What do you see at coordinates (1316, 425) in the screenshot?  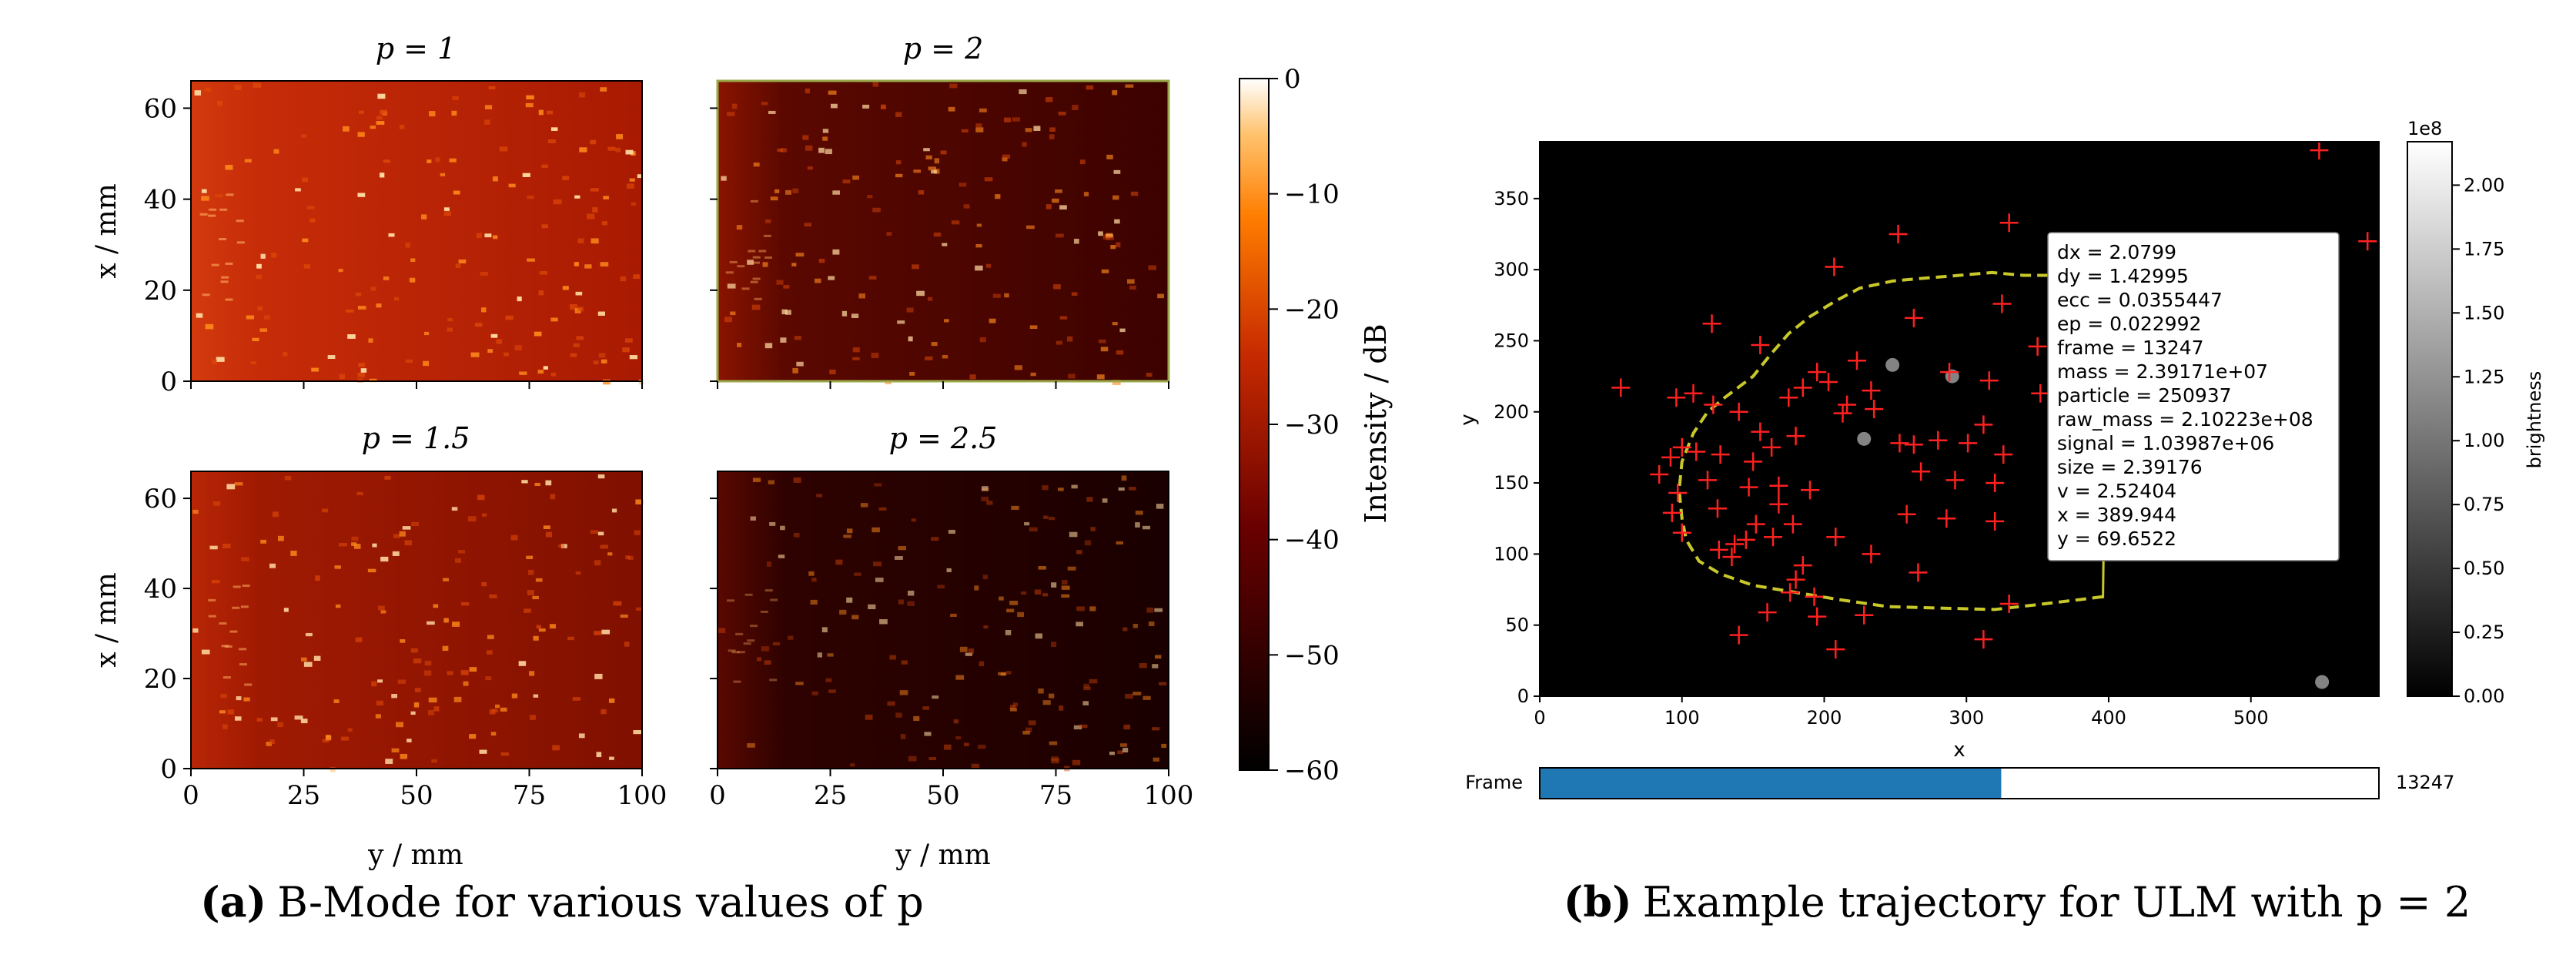 I see `intensity-colorbar: 0 −10 −20 −30 −40 −50 −60 Intensity / dB` at bounding box center [1316, 425].